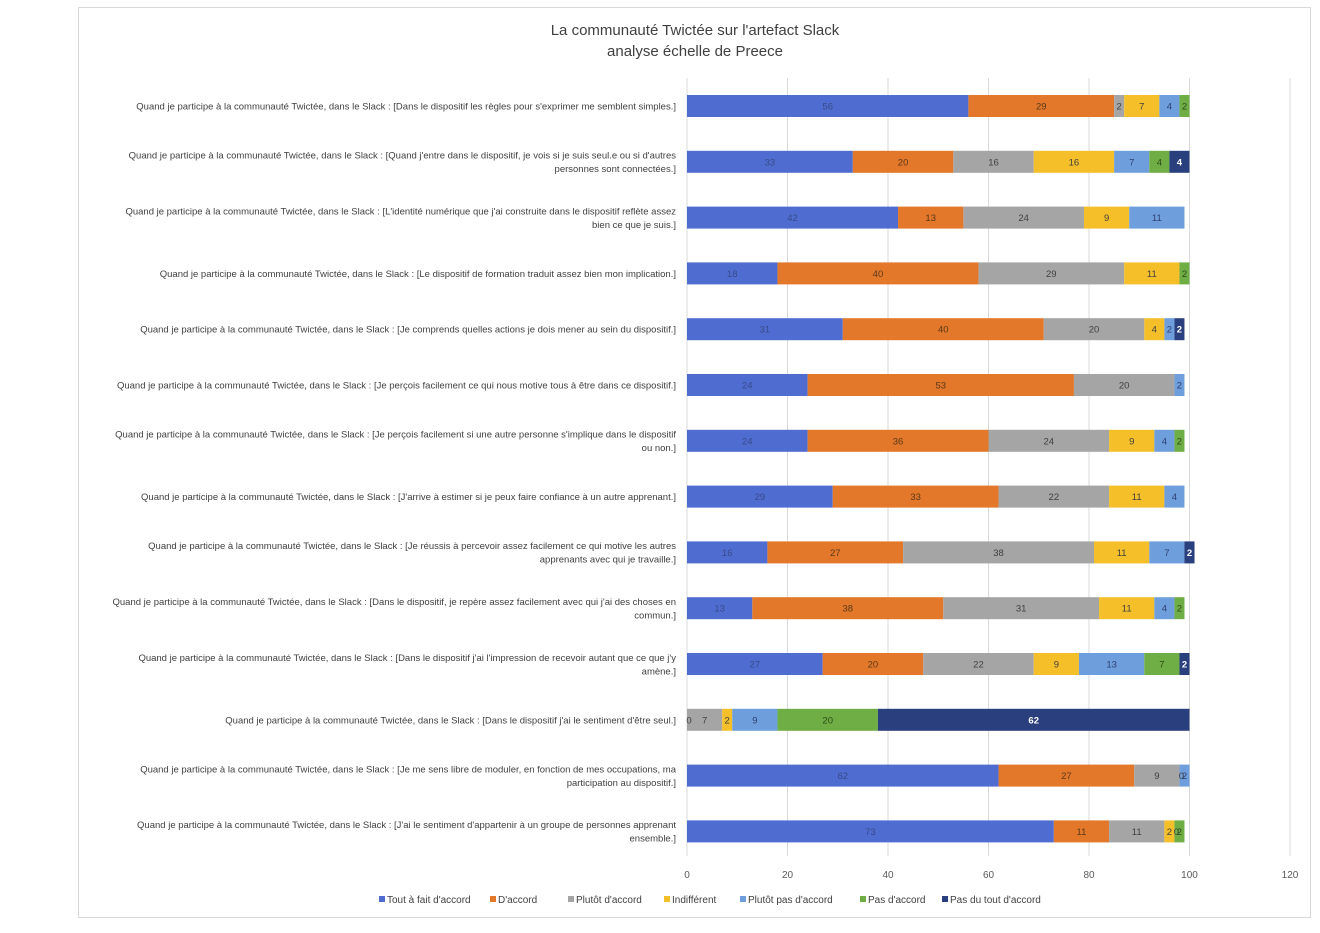 The height and width of the screenshot is (933, 1320). I want to click on data-label-zero: 0, so click(1176, 832).